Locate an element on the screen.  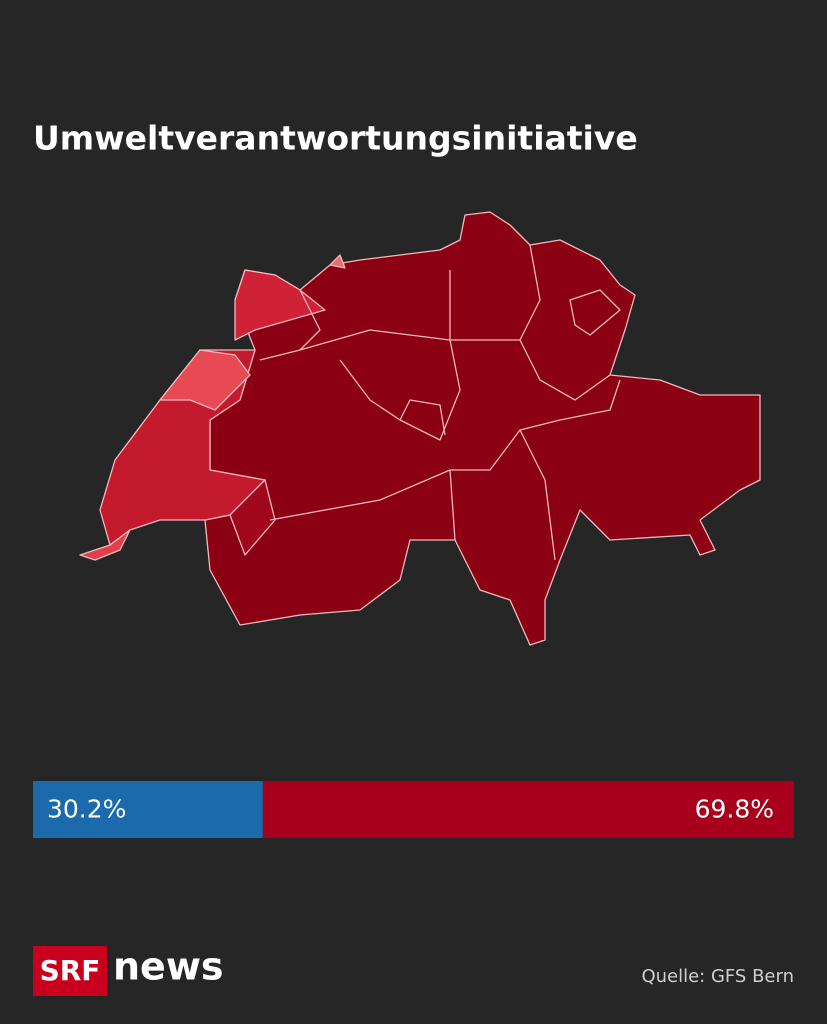
canton-neuchatel is located at coordinates (205, 380).